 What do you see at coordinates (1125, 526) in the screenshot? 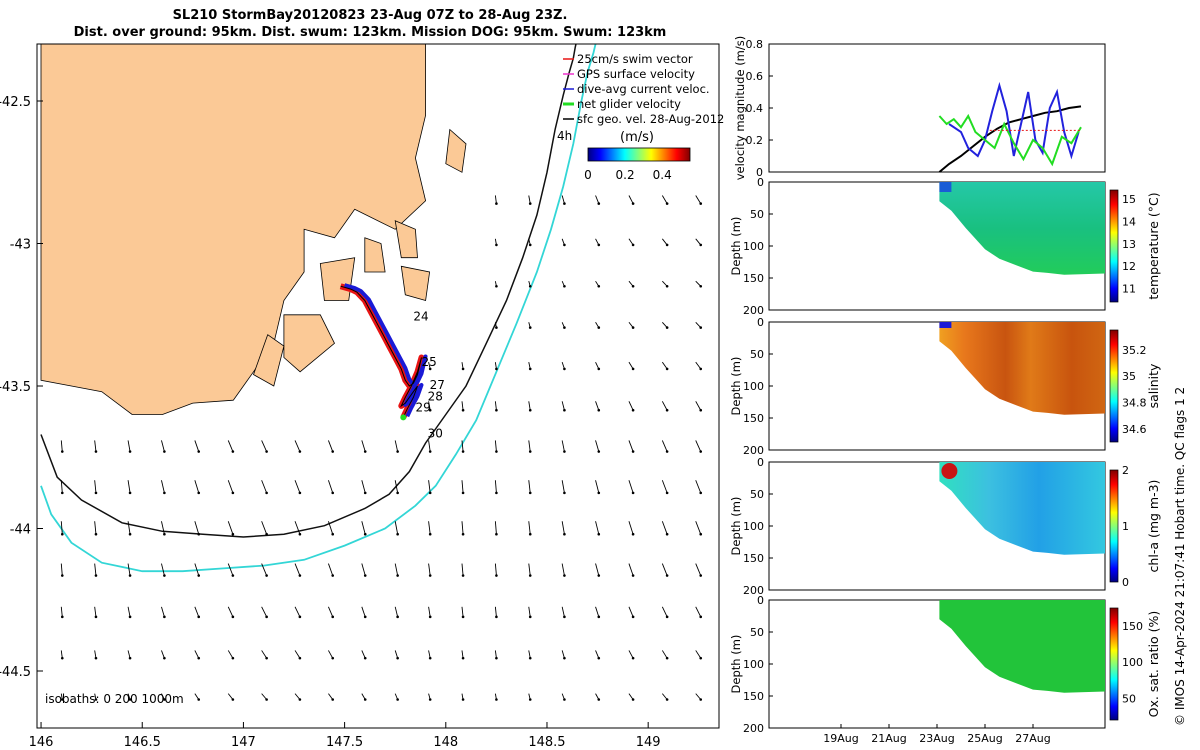
I see `colorbar-tick-label: 1` at bounding box center [1125, 526].